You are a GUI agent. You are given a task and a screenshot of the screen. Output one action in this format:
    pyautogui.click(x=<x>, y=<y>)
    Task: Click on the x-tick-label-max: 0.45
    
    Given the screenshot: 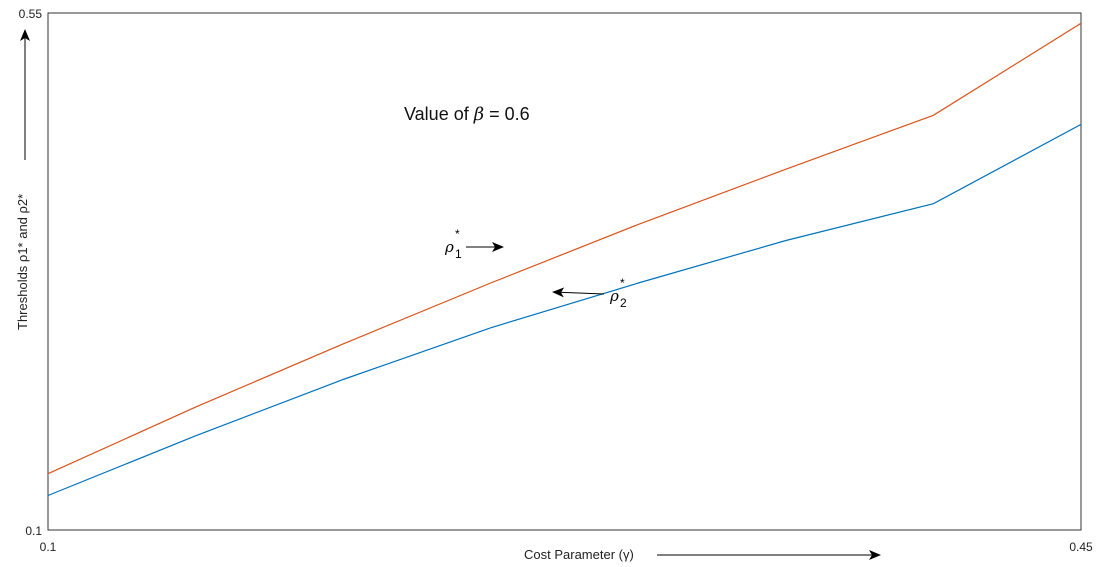 What is the action you would take?
    pyautogui.click(x=1081, y=547)
    